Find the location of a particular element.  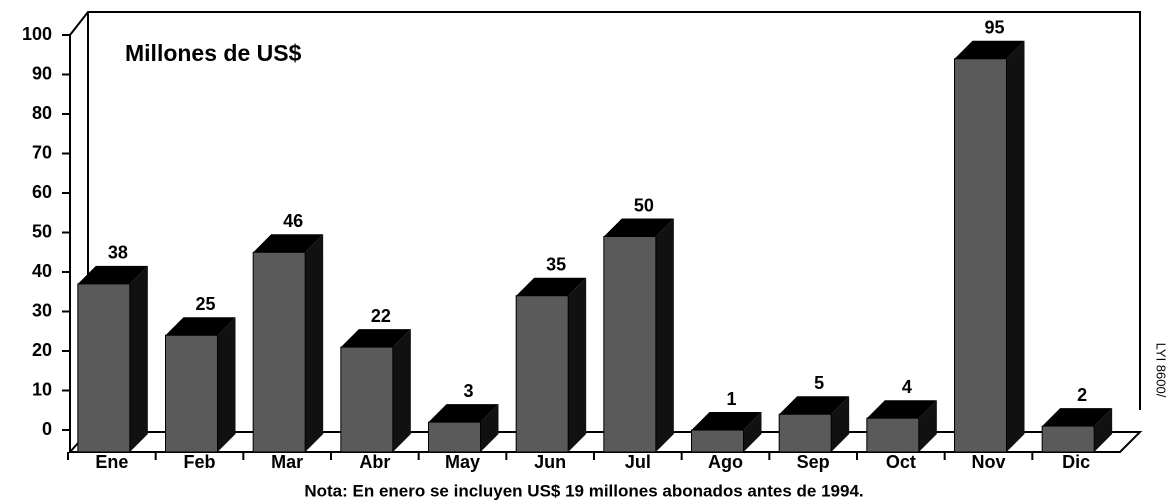

data-label: 25 is located at coordinates (205, 304).